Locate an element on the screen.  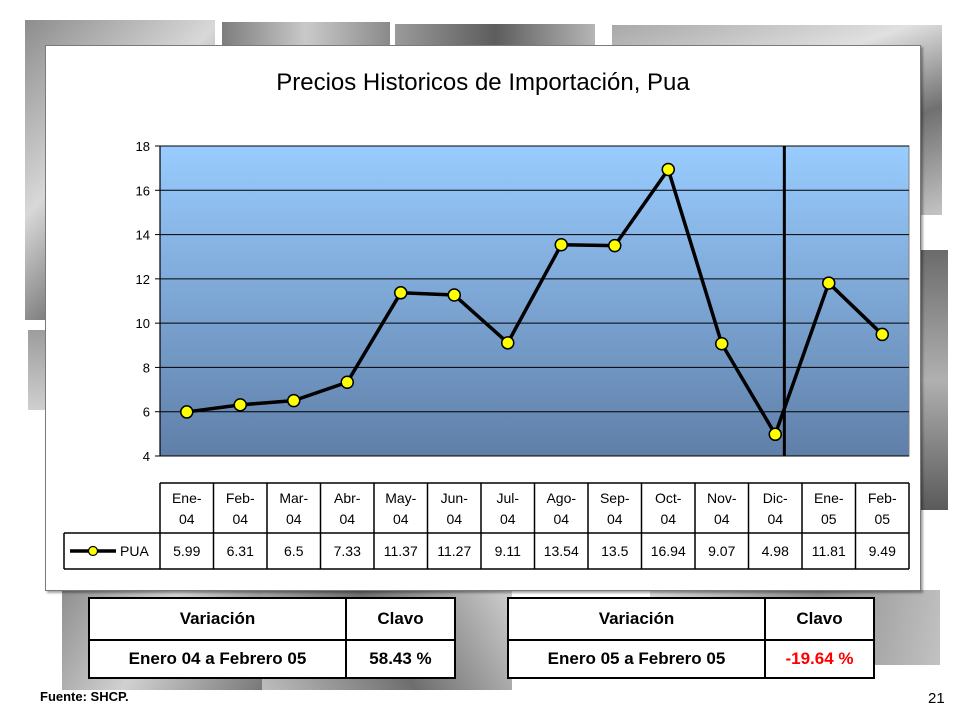
legend-marker is located at coordinates (93, 551).